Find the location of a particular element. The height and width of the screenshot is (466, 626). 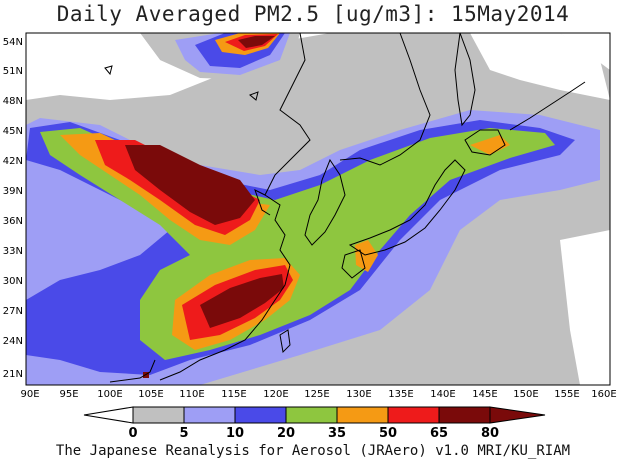

contour-level-80-south is located at coordinates (242, 301).